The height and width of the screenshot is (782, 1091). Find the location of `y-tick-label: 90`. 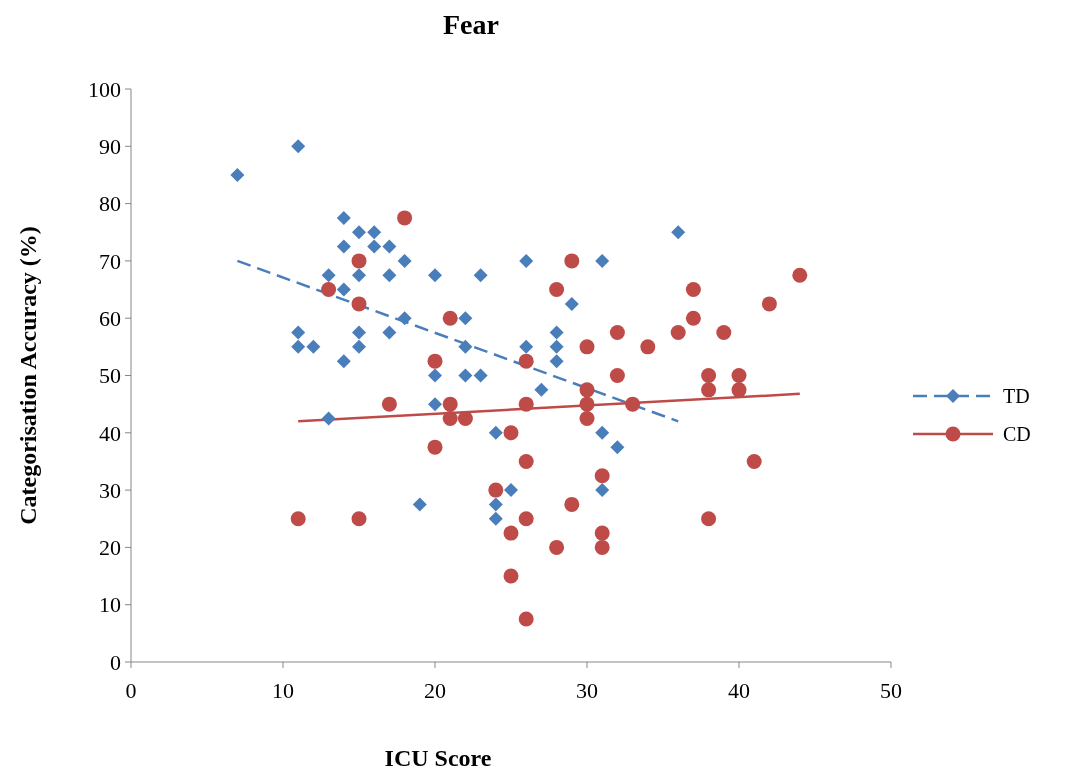

y-tick-label: 90 is located at coordinates (110, 146).